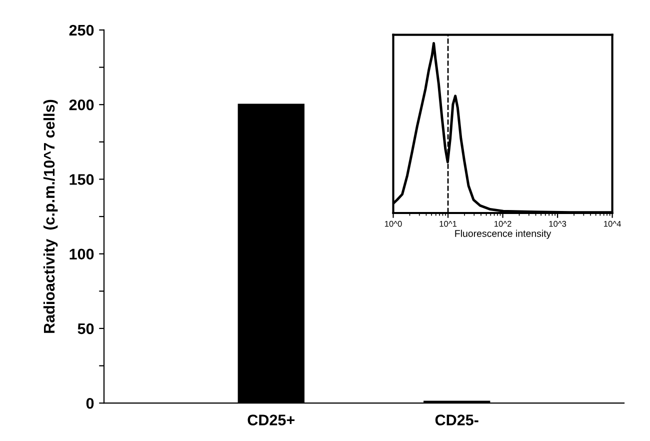 Image resolution: width=650 pixels, height=441 pixels. Describe the element at coordinates (82, 254) in the screenshot. I see `y-tick-label: 100` at that location.